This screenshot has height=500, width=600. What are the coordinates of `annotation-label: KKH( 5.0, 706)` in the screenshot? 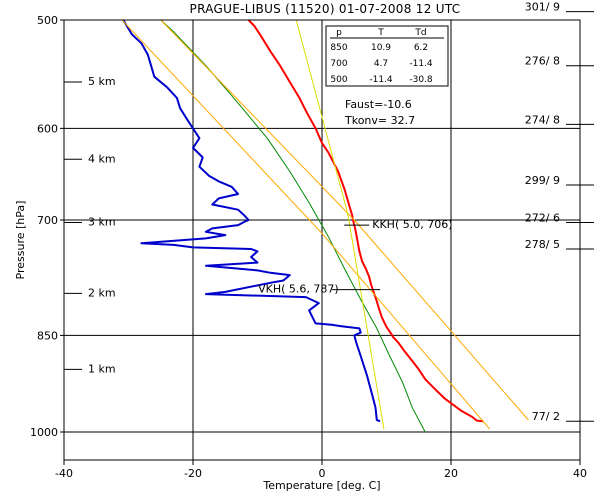 It's located at (412, 224).